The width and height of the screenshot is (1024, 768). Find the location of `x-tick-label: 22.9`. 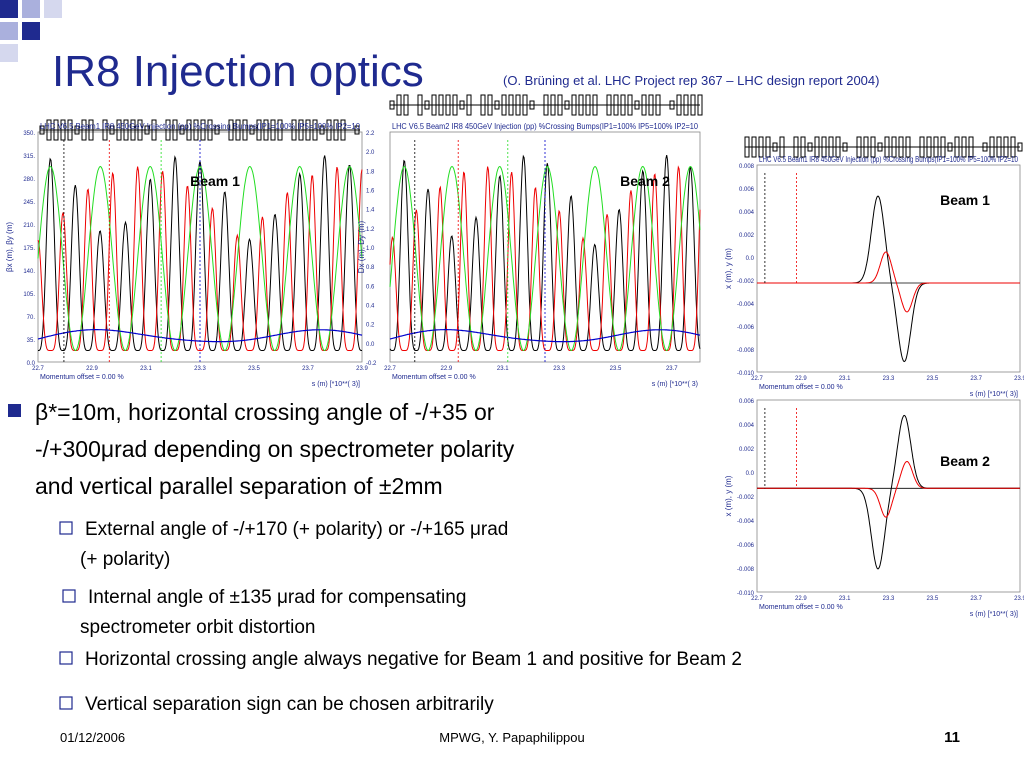

x-tick-label: 22.9 is located at coordinates (801, 379).